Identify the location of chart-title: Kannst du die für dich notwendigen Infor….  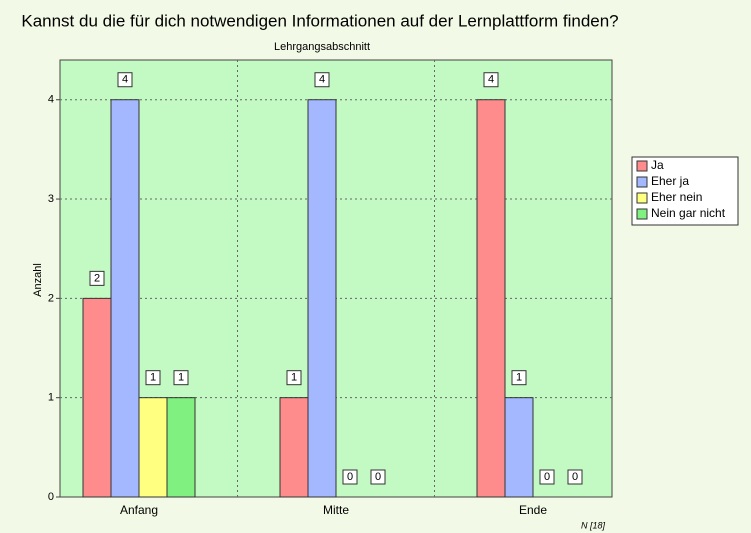
(319, 20).